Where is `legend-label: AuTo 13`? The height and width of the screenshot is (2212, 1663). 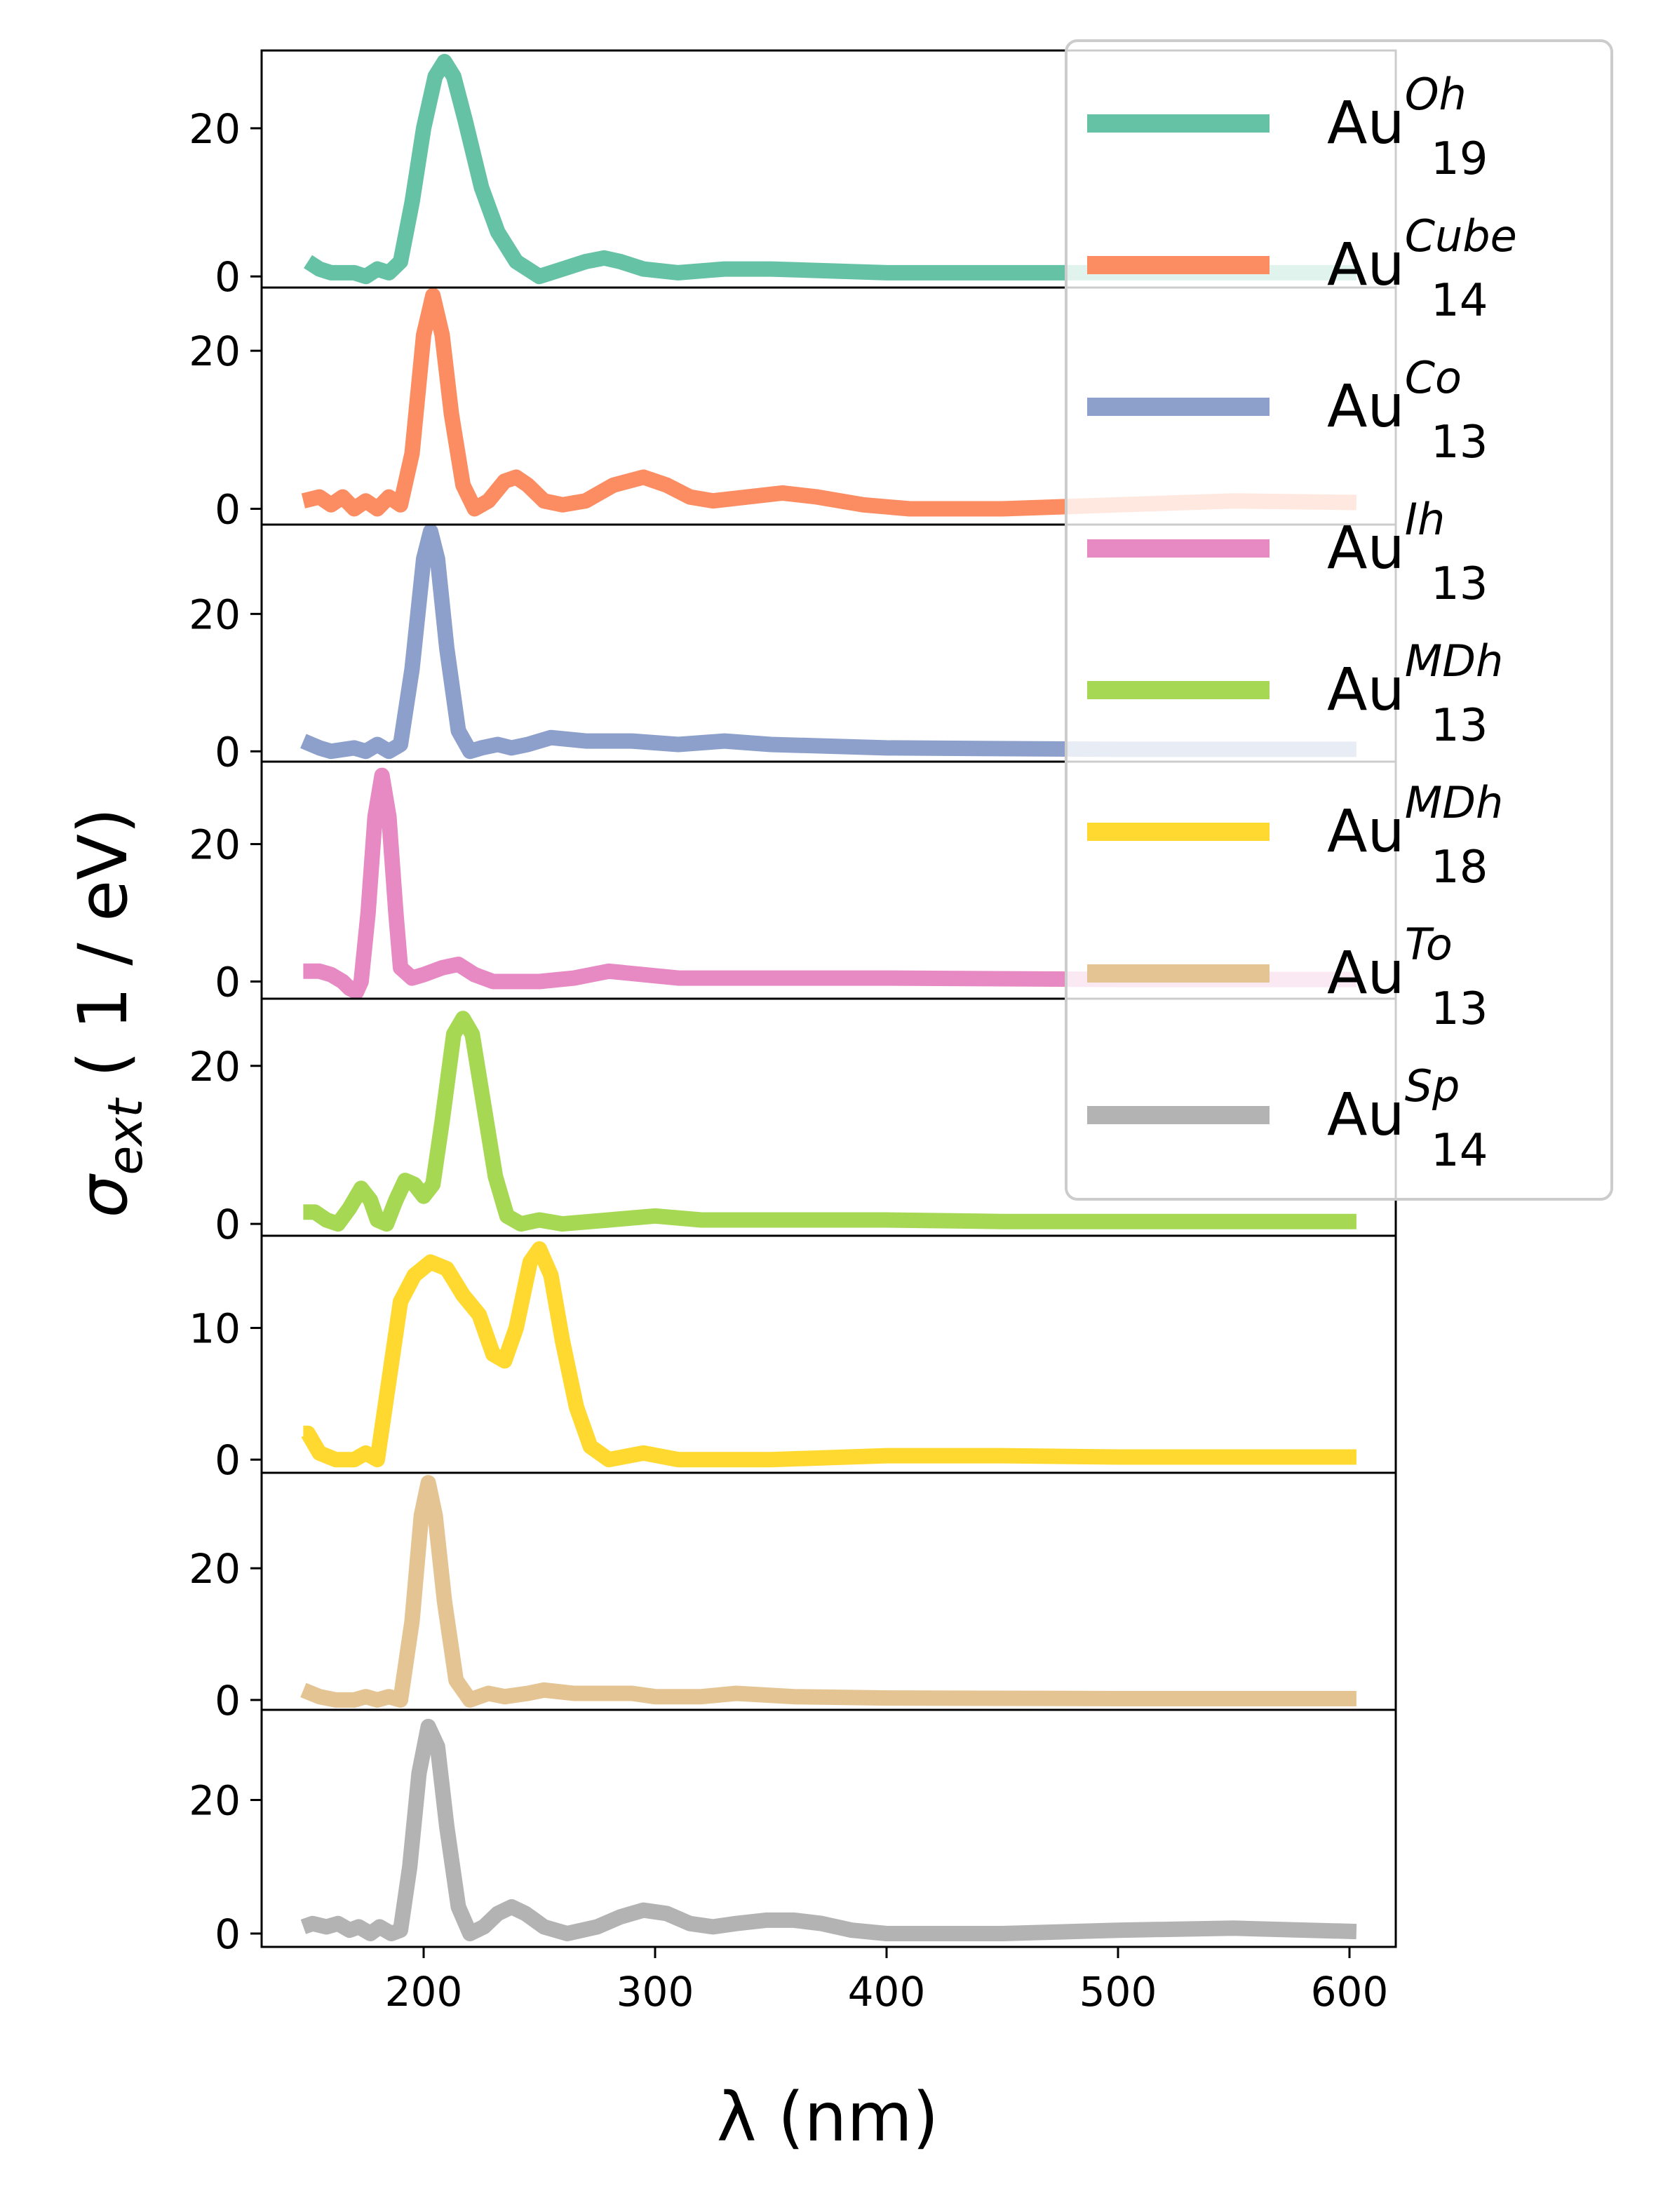
legend-label: AuTo 13 is located at coordinates (1407, 977).